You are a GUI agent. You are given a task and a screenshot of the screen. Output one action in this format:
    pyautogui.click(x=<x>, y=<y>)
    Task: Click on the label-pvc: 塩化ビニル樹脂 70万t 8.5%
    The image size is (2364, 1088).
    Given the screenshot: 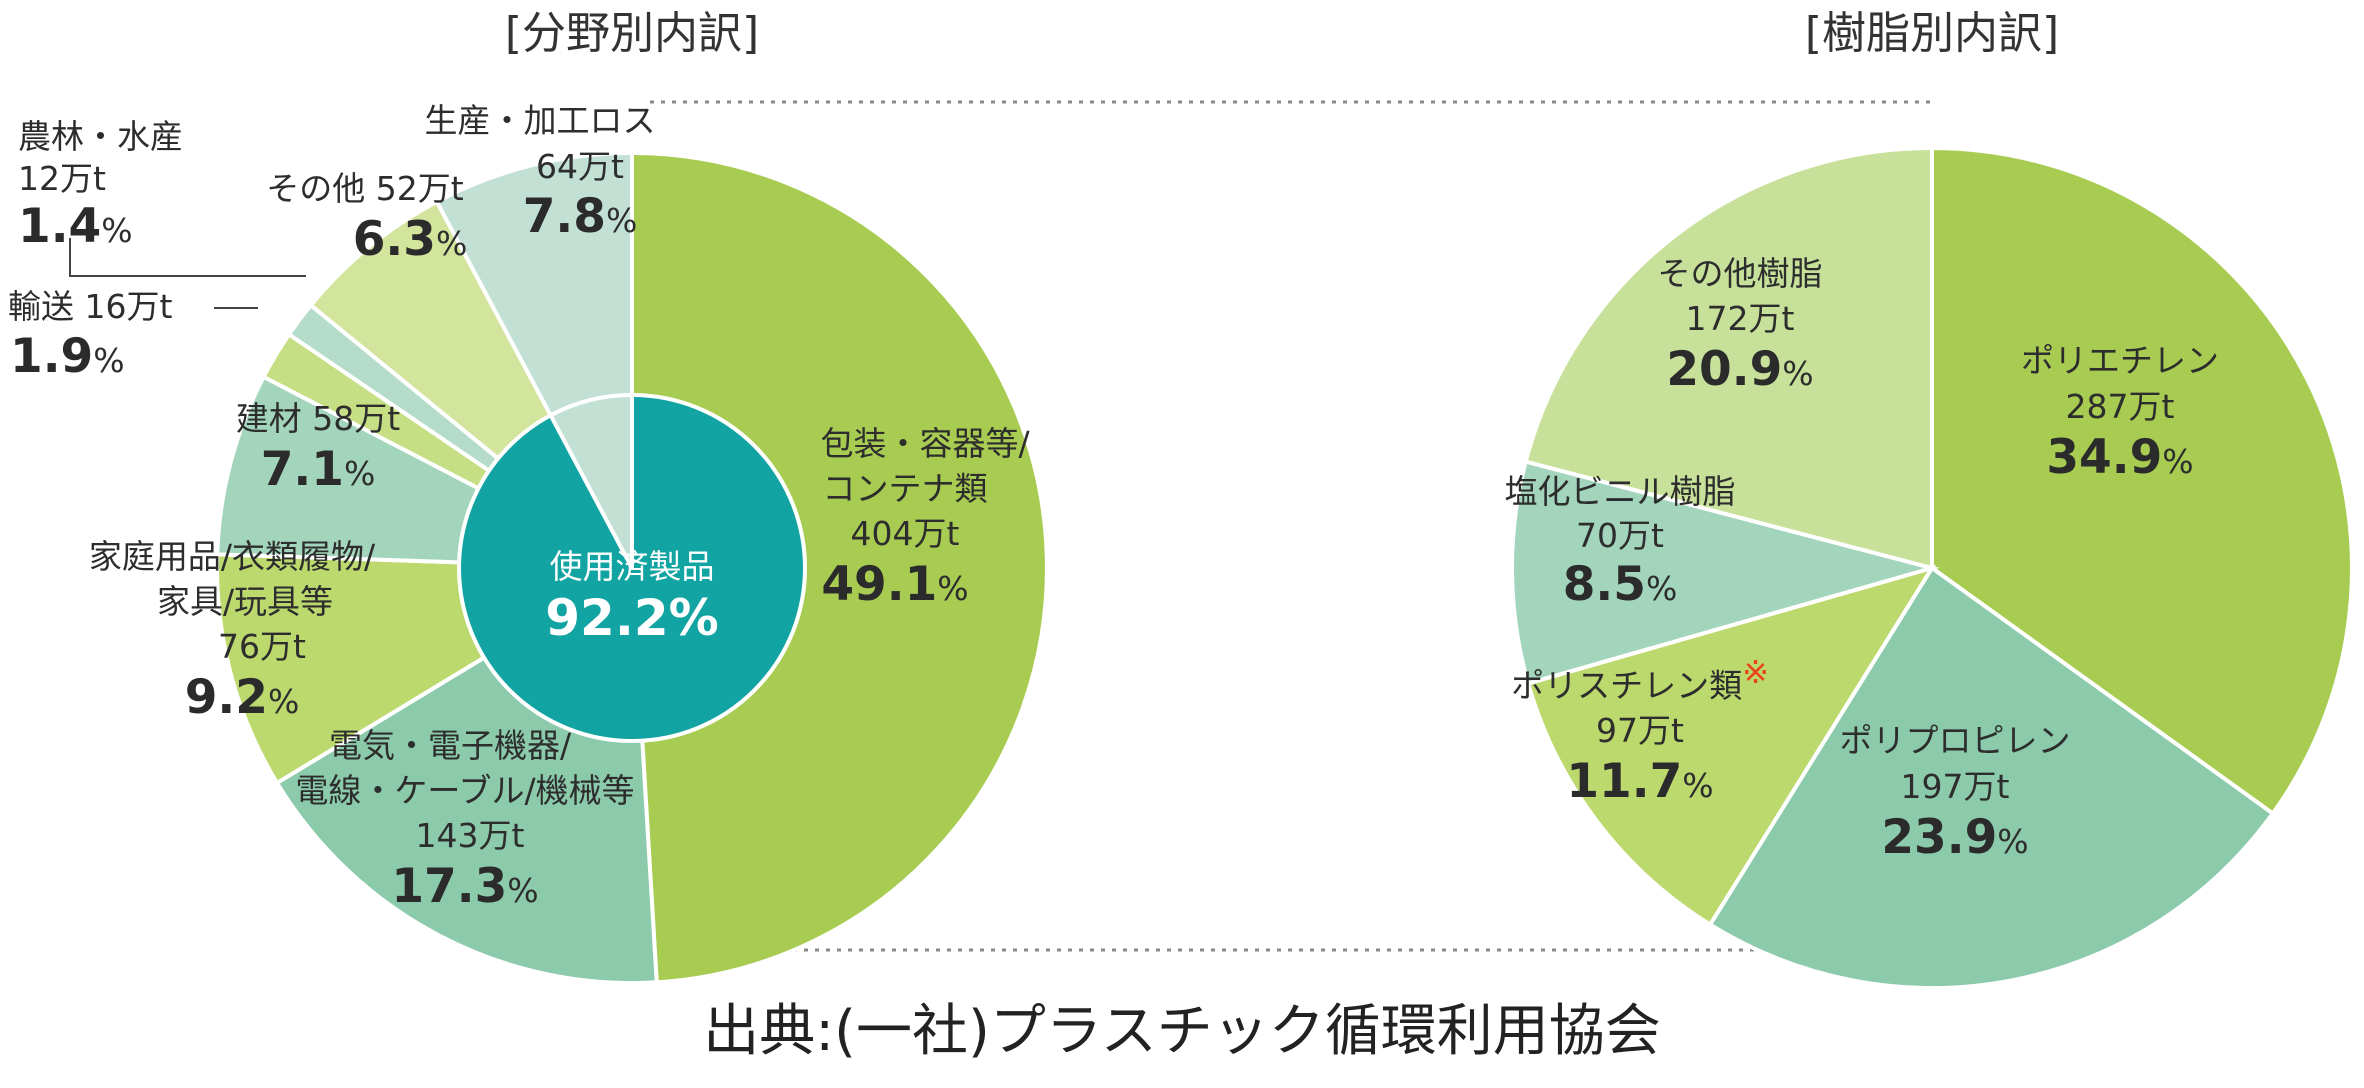 What is the action you would take?
    pyautogui.click(x=1620, y=542)
    